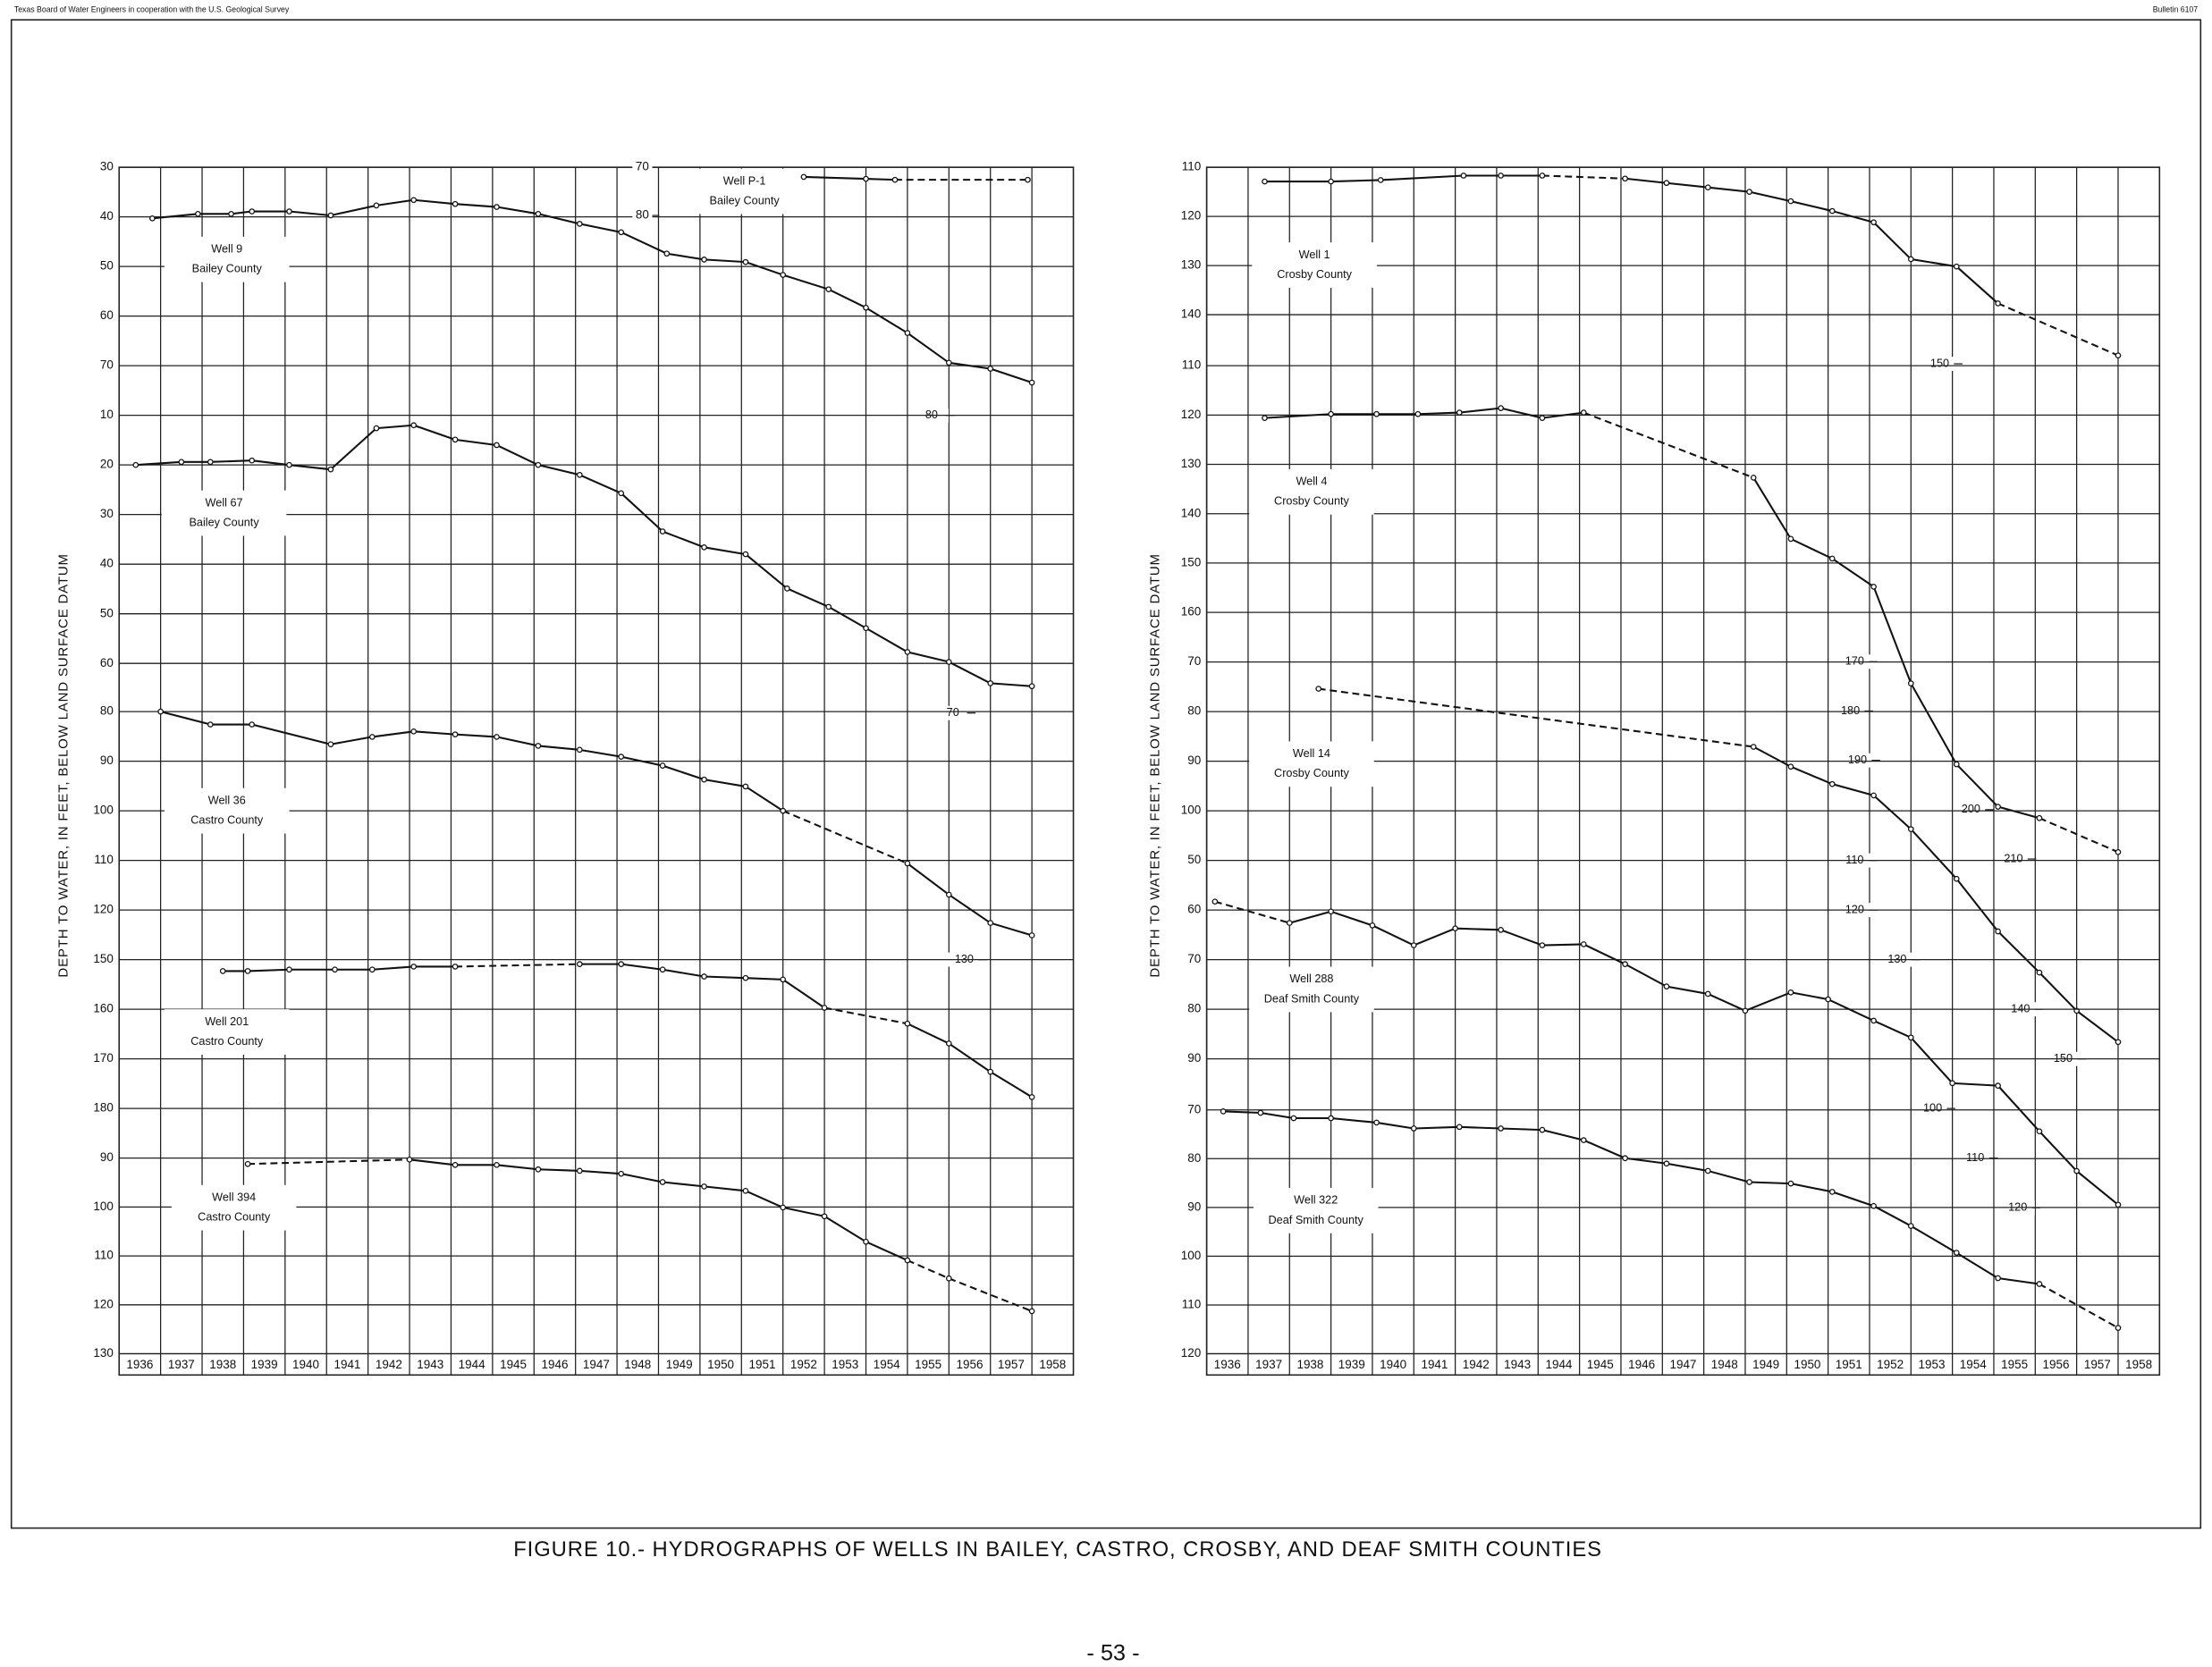  What do you see at coordinates (472, 1364) in the screenshot?
I see `x-tick-label: 1944` at bounding box center [472, 1364].